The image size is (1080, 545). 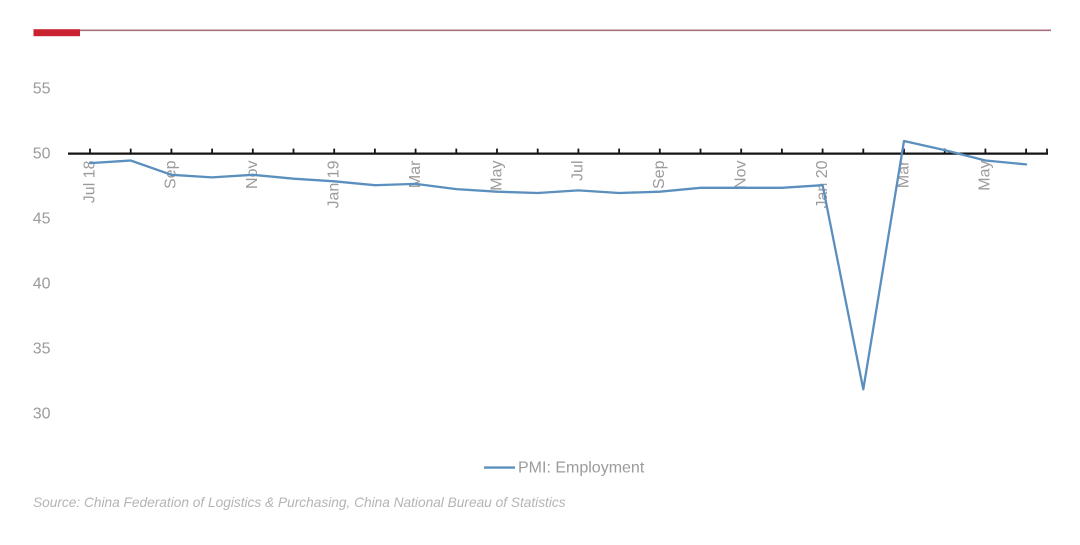 I want to click on svg-text: 45, so click(x=42, y=218).